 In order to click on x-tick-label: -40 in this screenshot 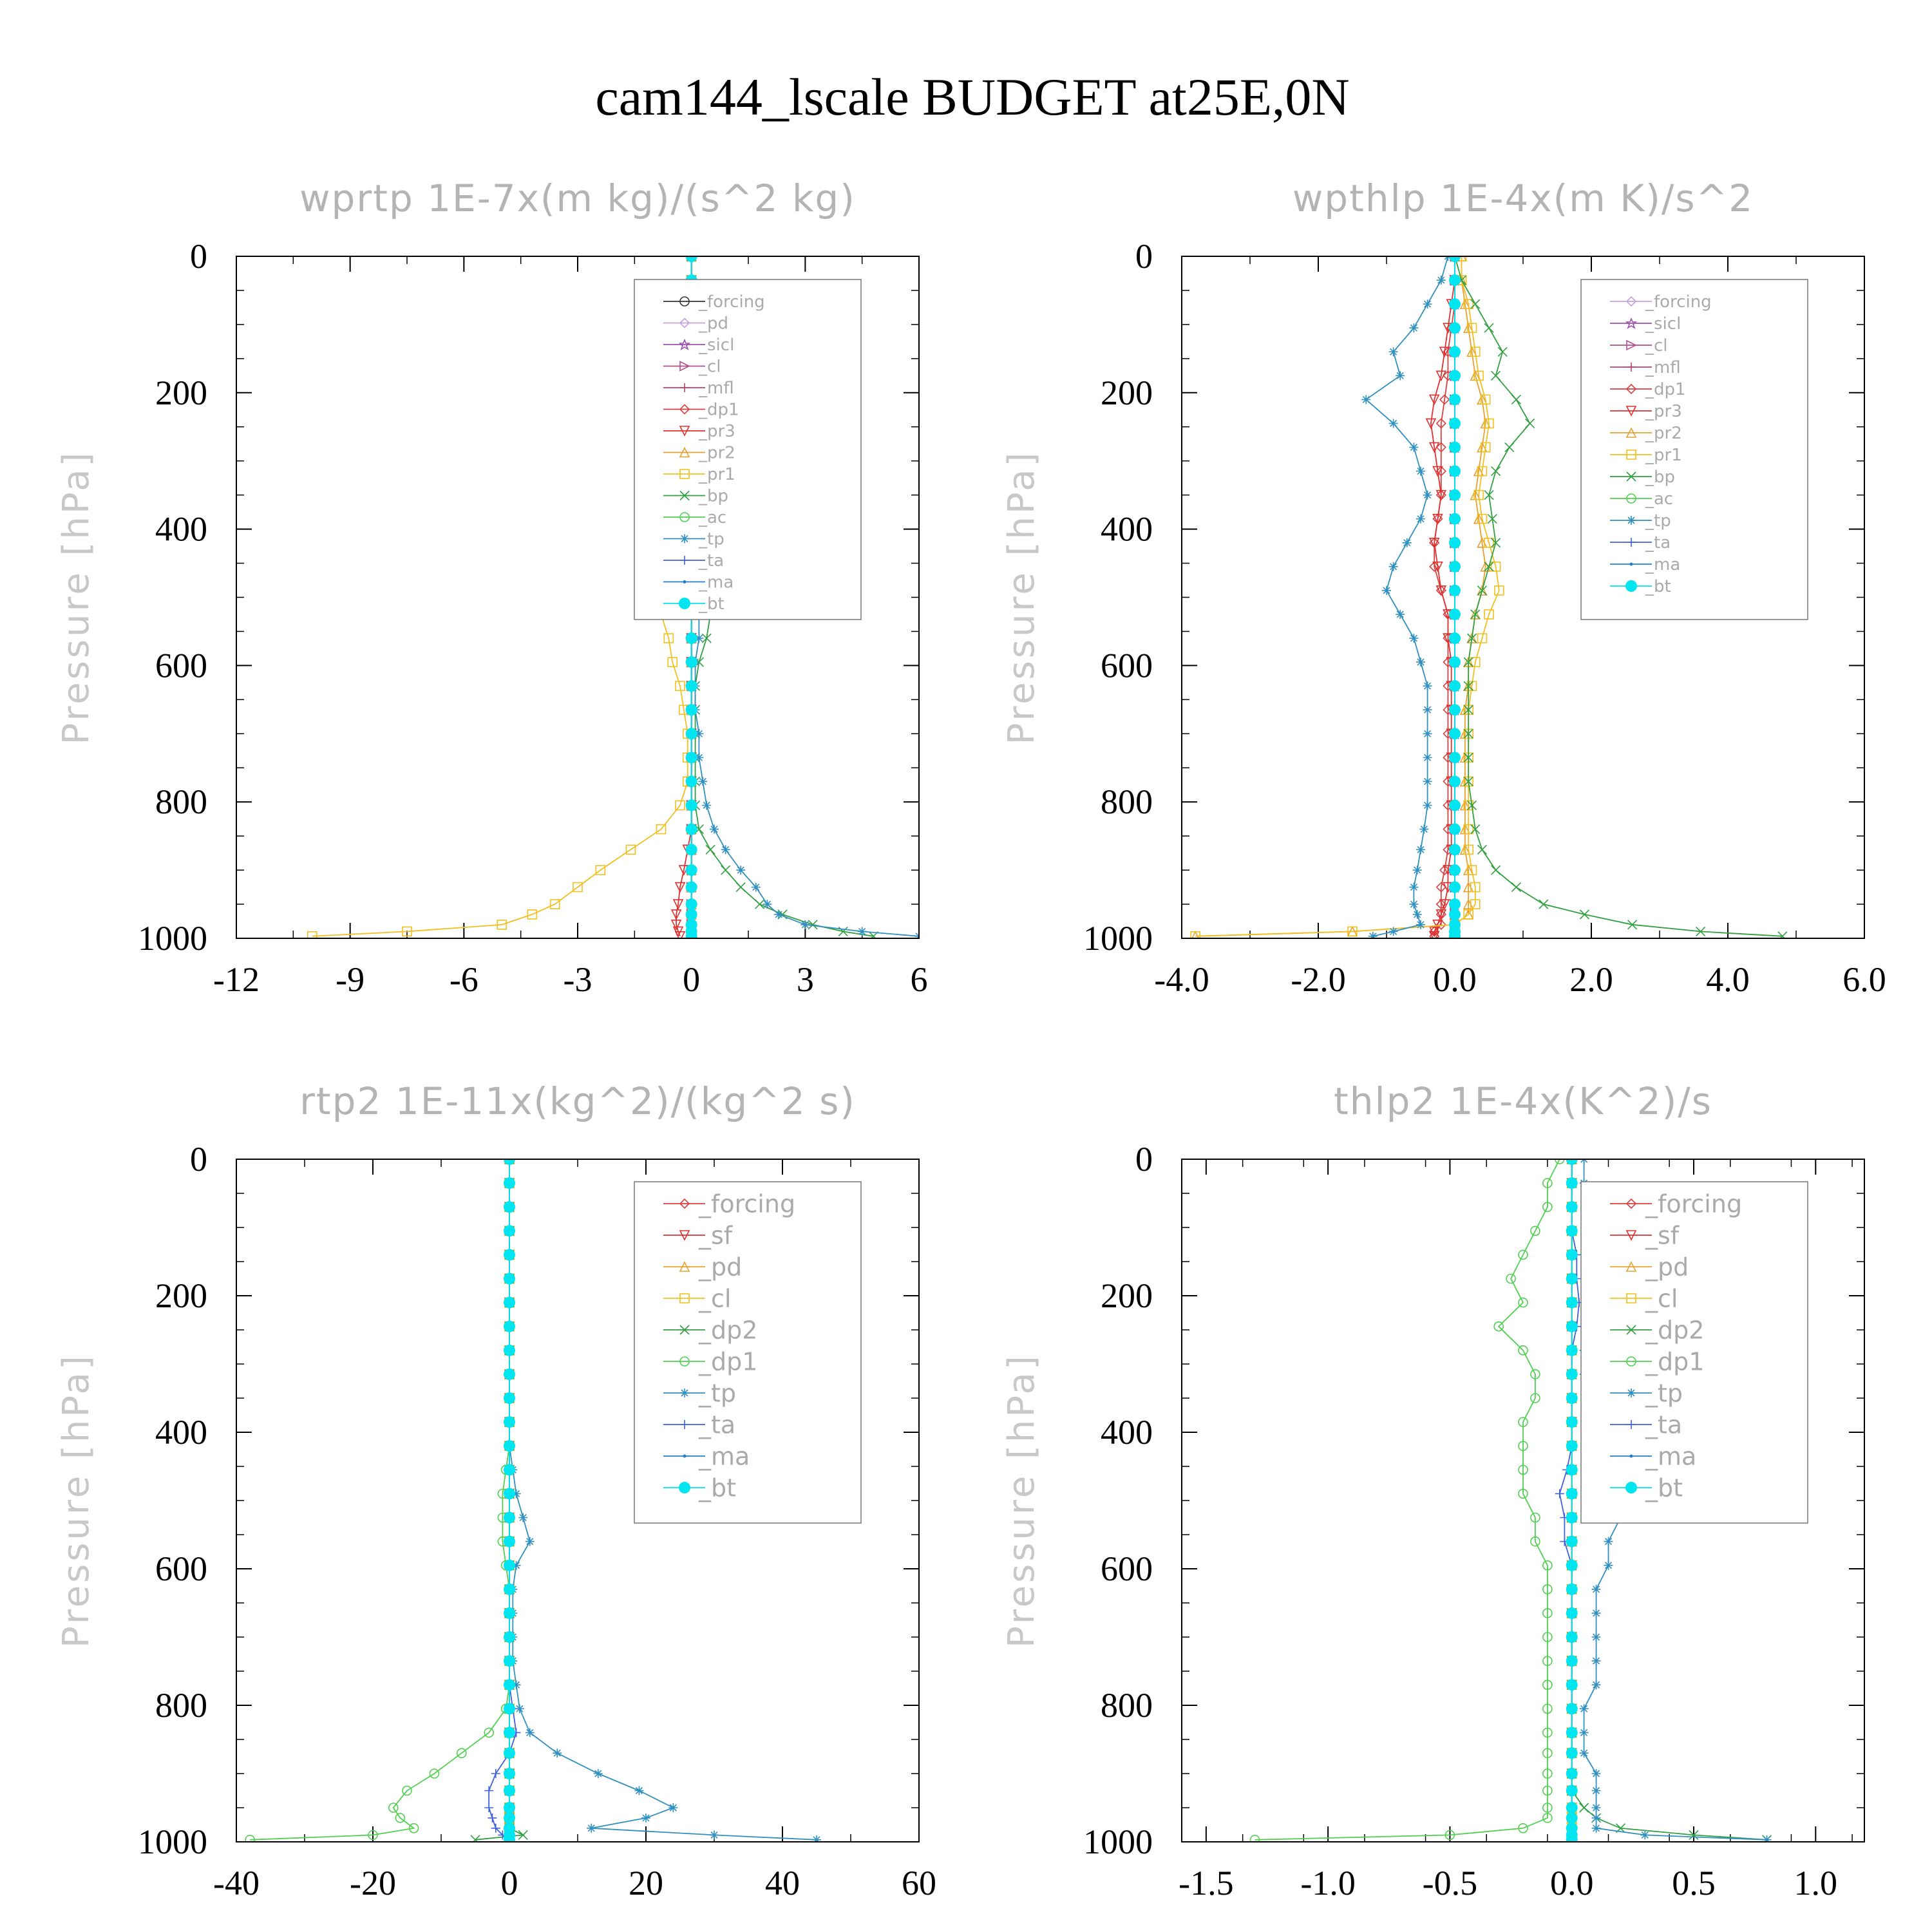, I will do `click(237, 1883)`.